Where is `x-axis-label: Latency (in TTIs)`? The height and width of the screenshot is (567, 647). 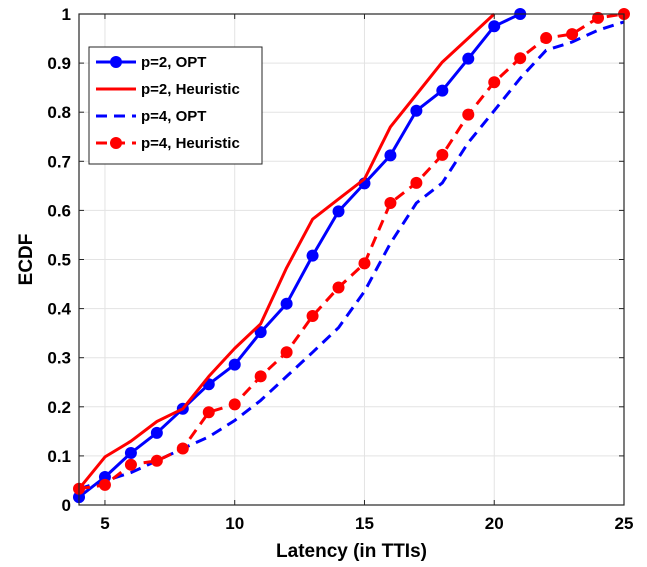 x-axis-label: Latency (in TTIs) is located at coordinates (351, 551).